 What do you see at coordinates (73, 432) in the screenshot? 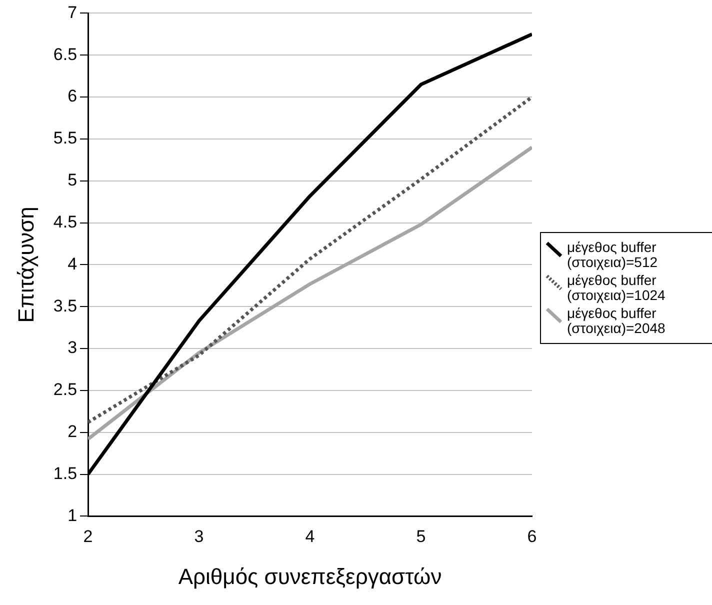
I see `y-tick-label: 2` at bounding box center [73, 432].